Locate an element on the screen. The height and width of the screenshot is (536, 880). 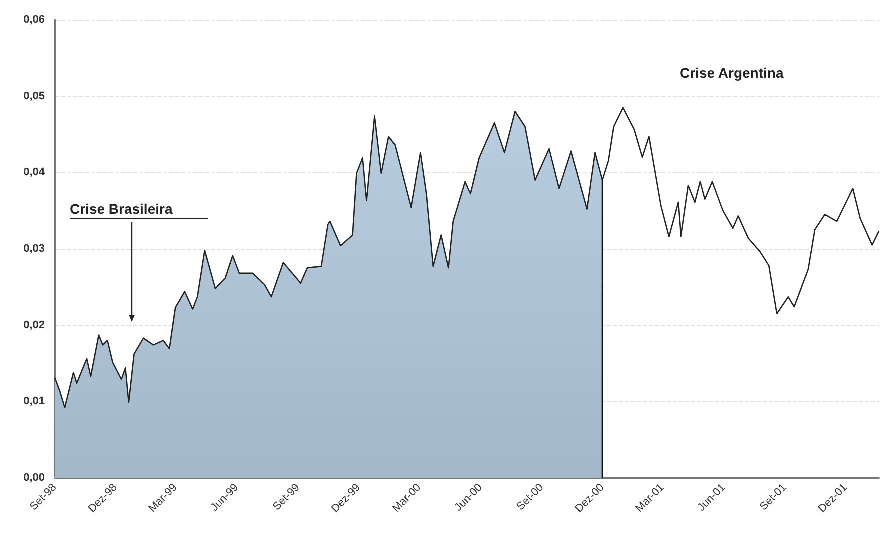
y-tick-label: 0,02 is located at coordinates (34, 325).